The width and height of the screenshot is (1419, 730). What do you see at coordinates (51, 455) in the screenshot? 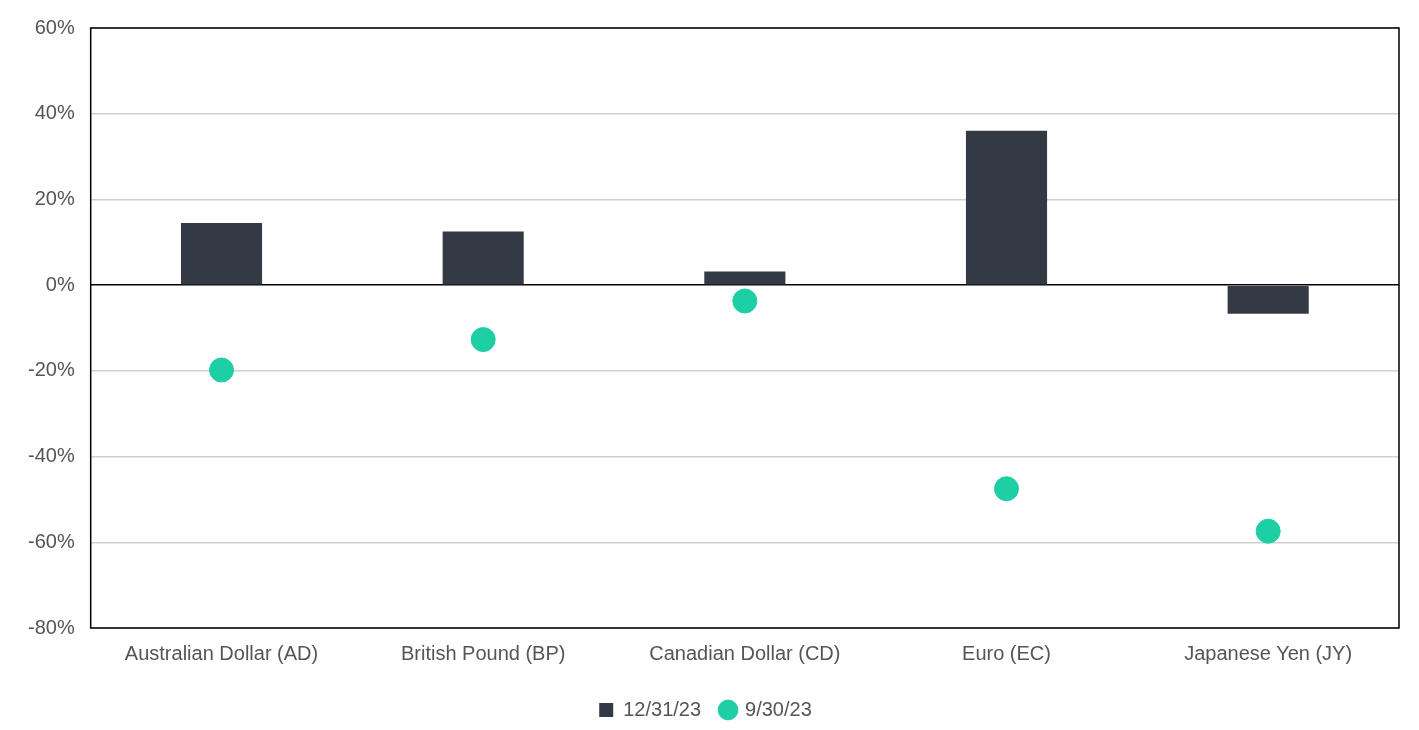
I see `y-tick-label: -40%` at bounding box center [51, 455].